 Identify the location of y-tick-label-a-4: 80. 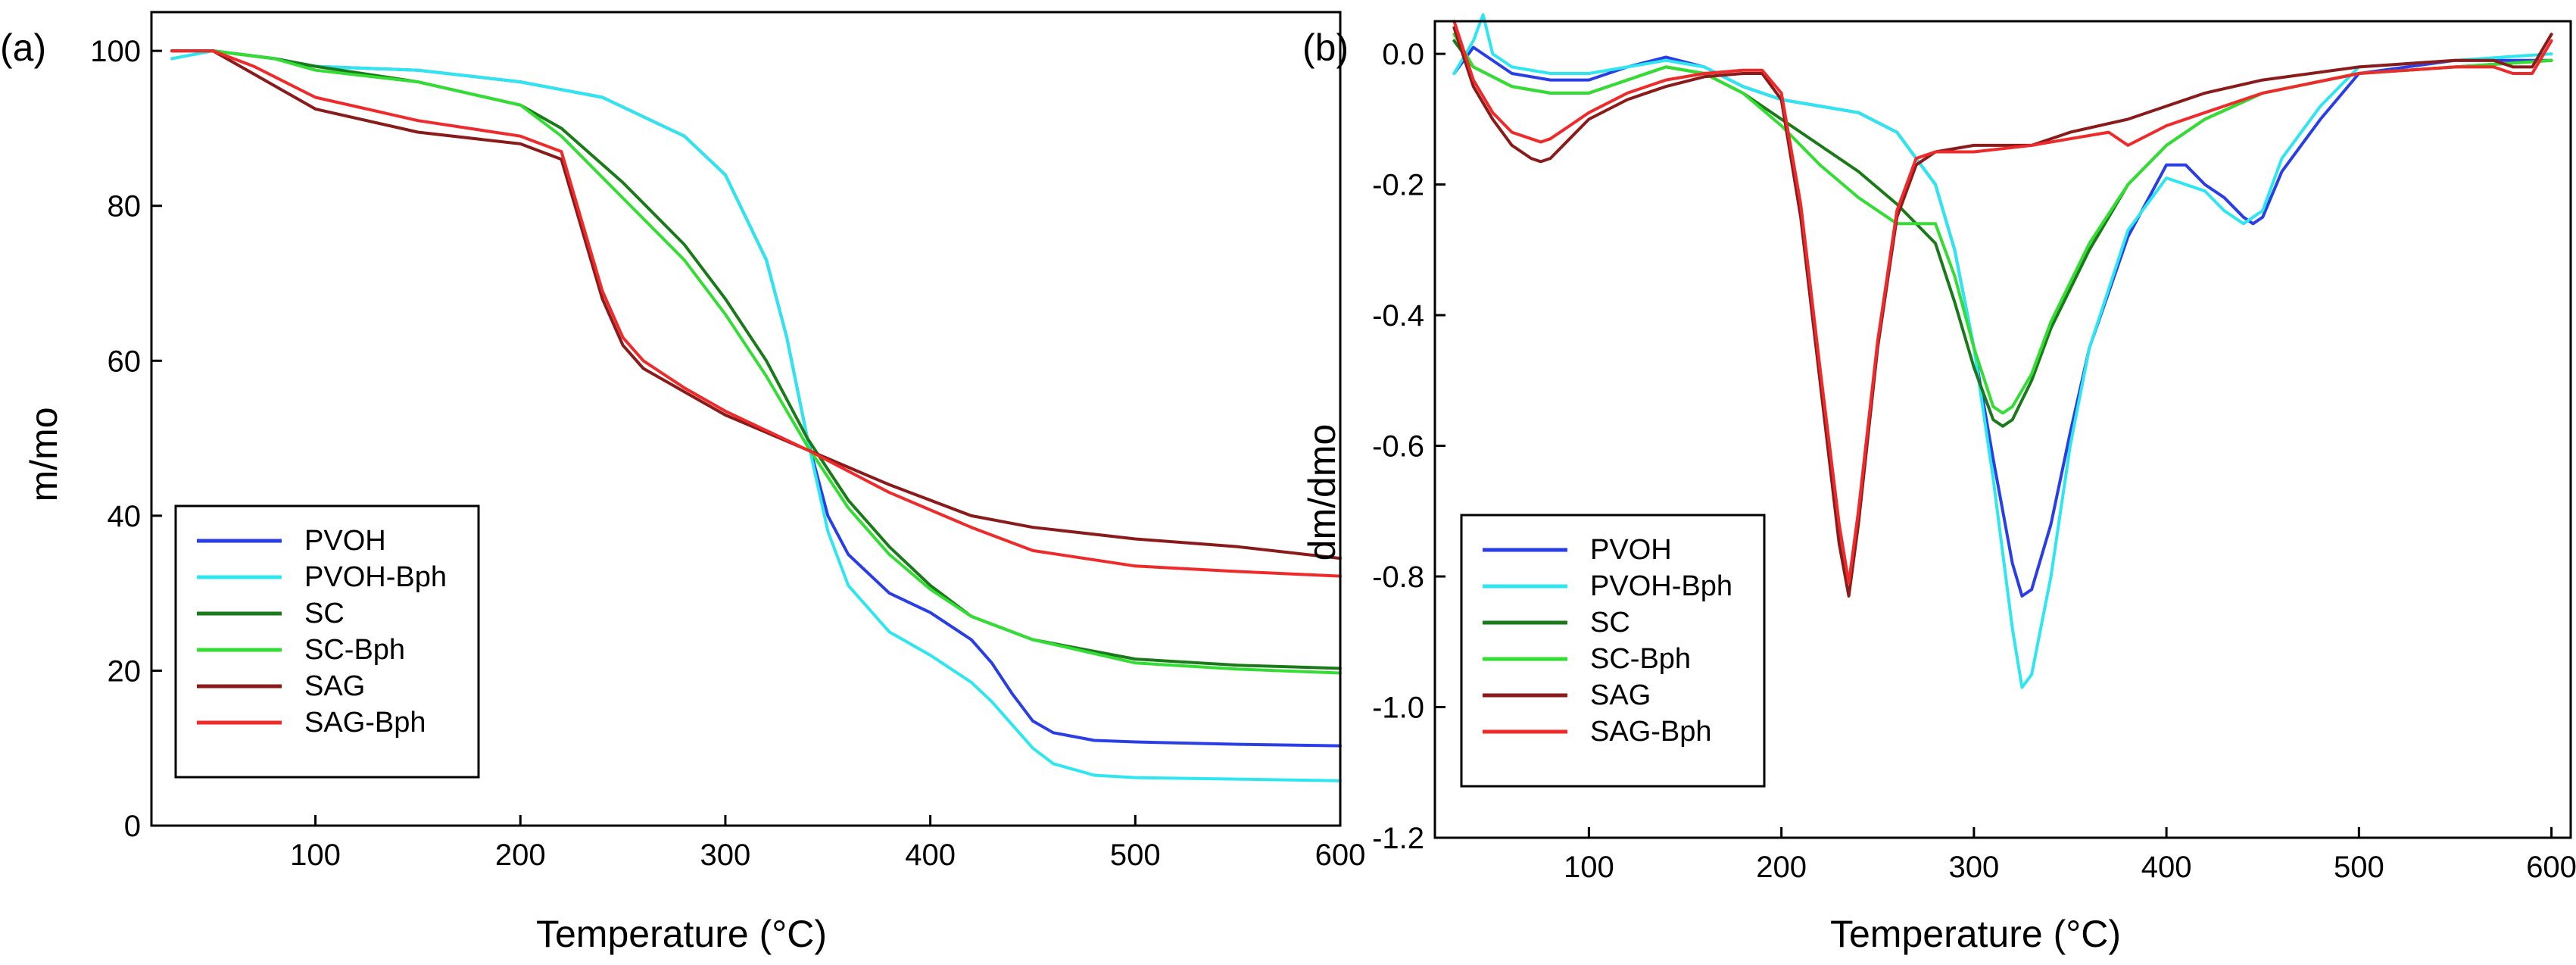
(125, 206).